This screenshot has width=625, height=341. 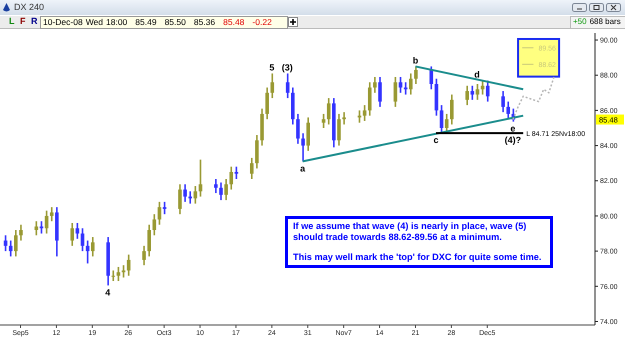 What do you see at coordinates (435, 140) in the screenshot?
I see `annotation: c` at bounding box center [435, 140].